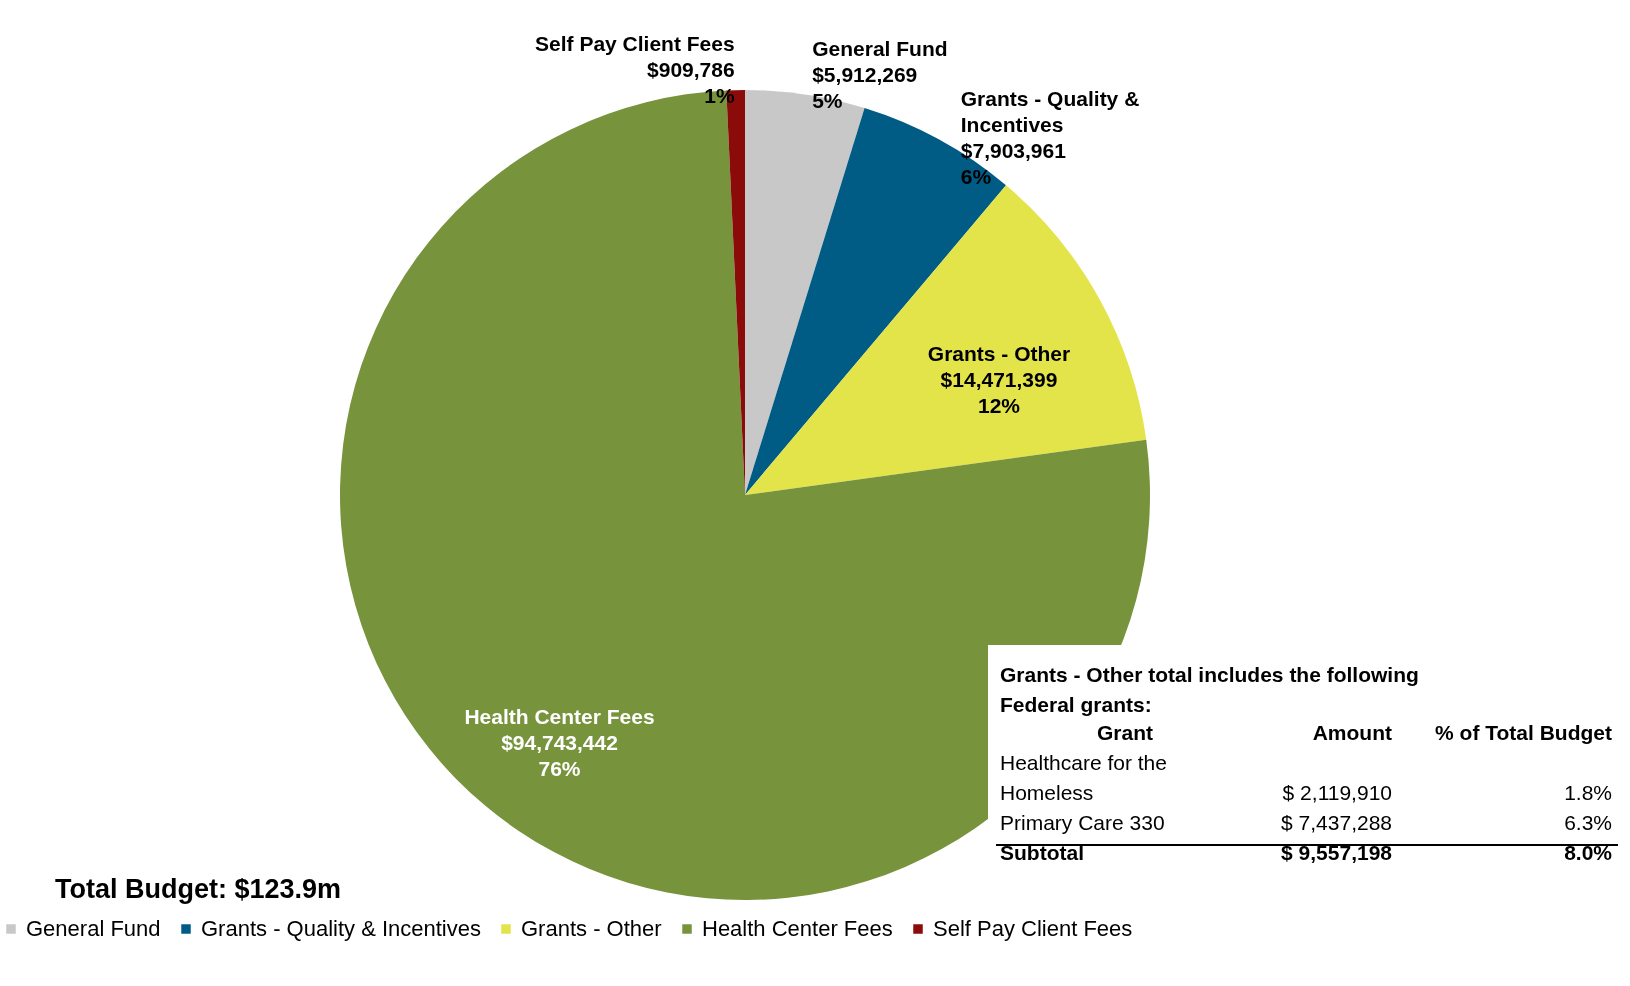 The width and height of the screenshot is (1630, 986). What do you see at coordinates (1013, 164) in the screenshot?
I see `data-label: $7,903,961 6%` at bounding box center [1013, 164].